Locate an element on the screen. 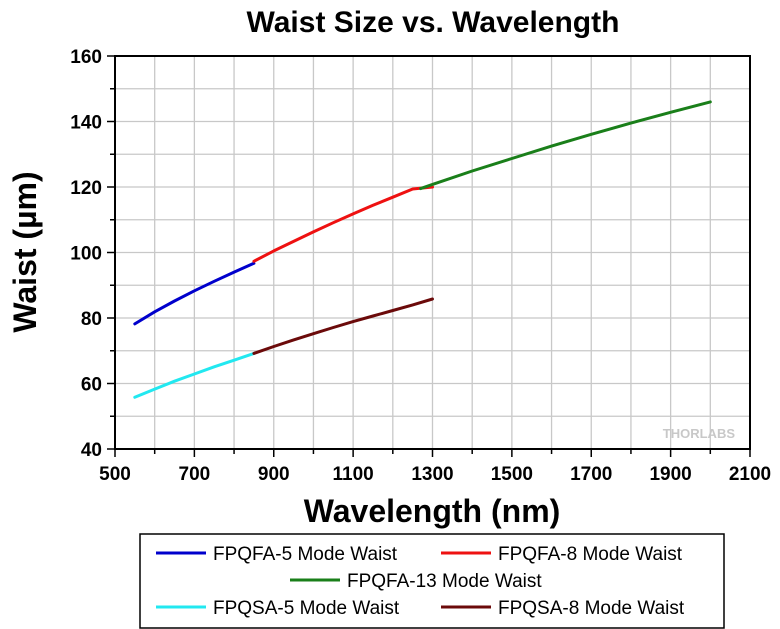 This screenshot has height=629, width=780. x-tick-label: 500 is located at coordinates (115, 474).